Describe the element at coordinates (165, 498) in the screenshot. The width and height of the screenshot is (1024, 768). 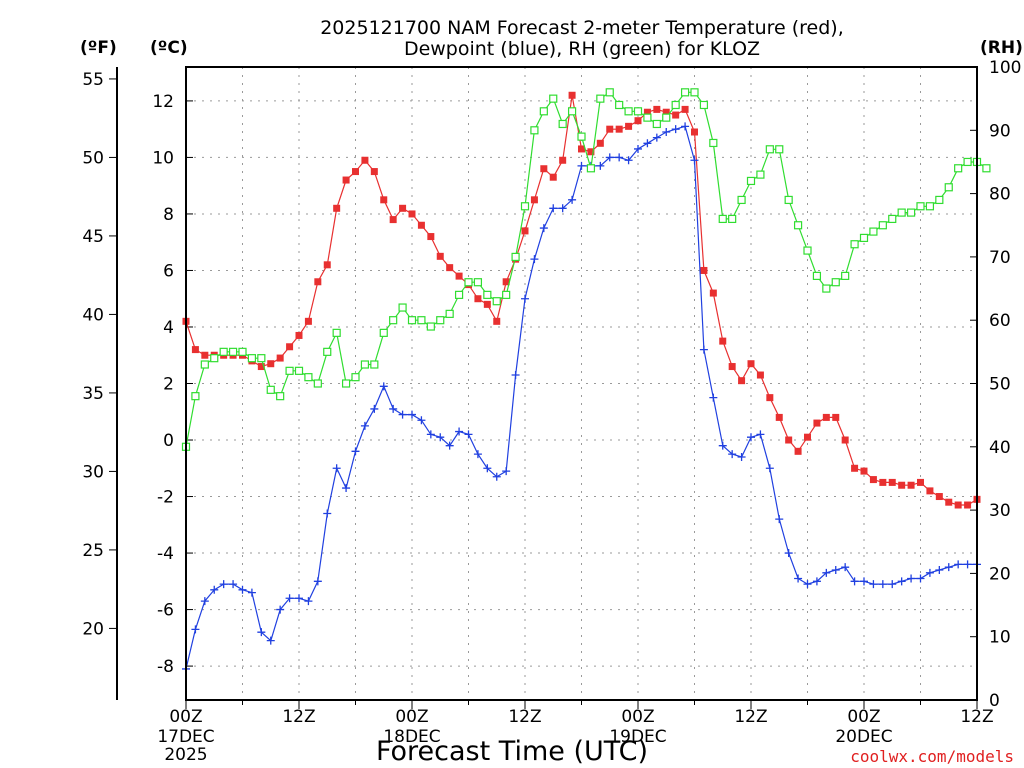
I see `celsius-tick-label: -2` at that location.